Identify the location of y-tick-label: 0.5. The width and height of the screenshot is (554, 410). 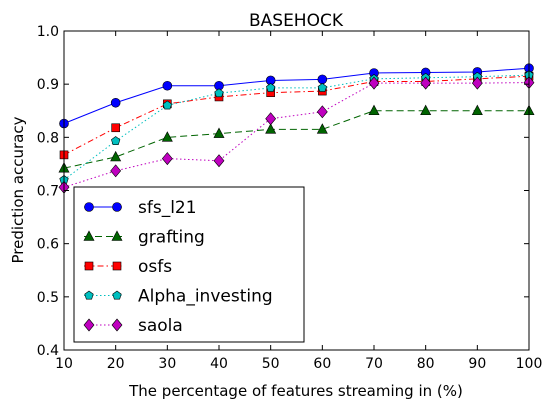
(48, 298).